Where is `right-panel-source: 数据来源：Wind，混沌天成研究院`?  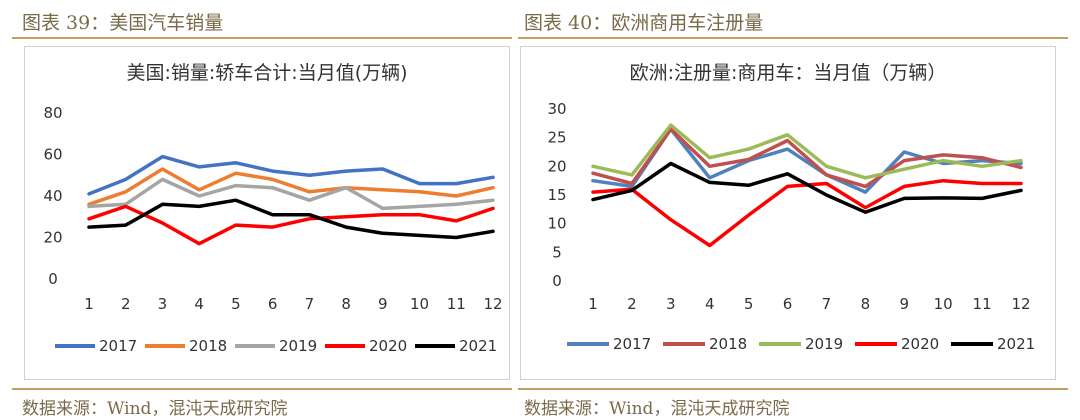 right-panel-source: 数据来源：Wind，混沌天成研究院 is located at coordinates (657, 409).